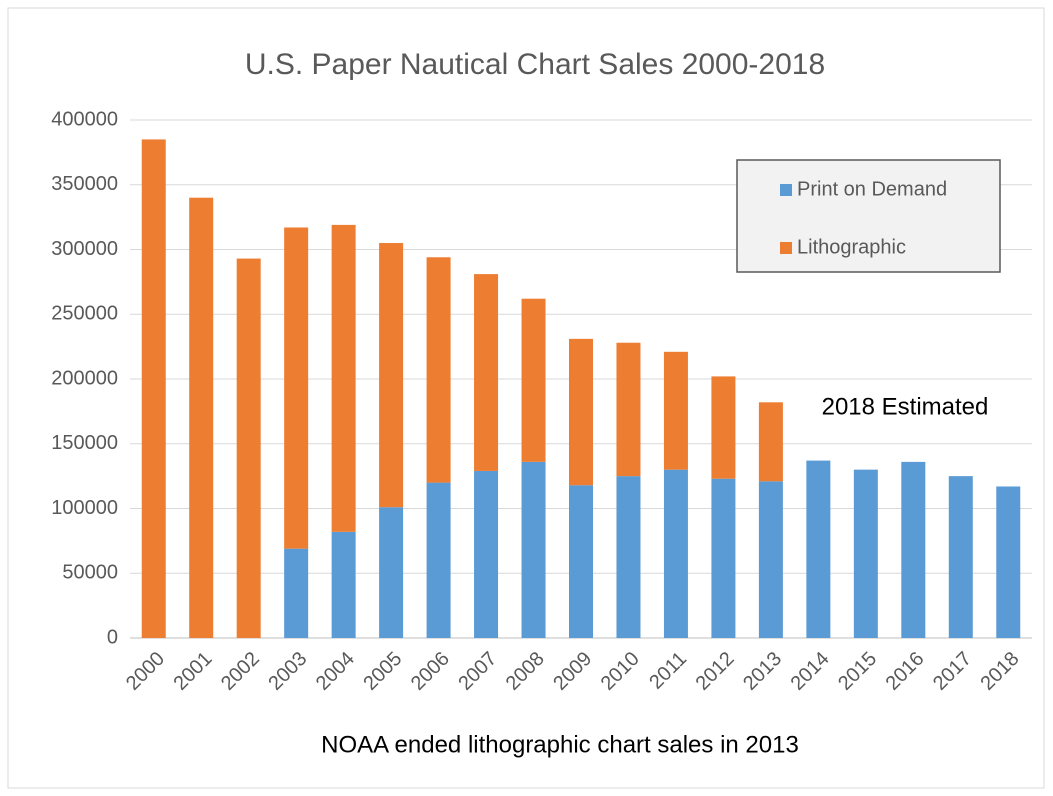 The image size is (1053, 796). I want to click on y-tick-label: 0, so click(112, 637).